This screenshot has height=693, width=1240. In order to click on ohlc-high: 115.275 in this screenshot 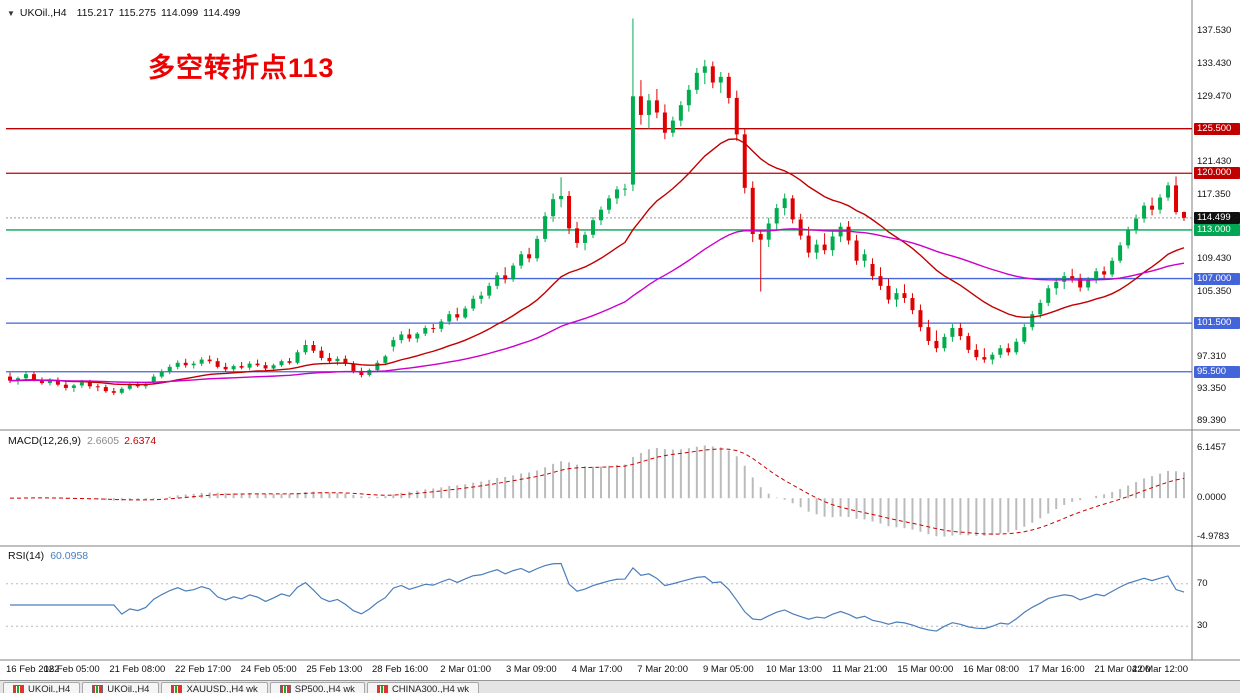, I will do `click(137, 13)`.